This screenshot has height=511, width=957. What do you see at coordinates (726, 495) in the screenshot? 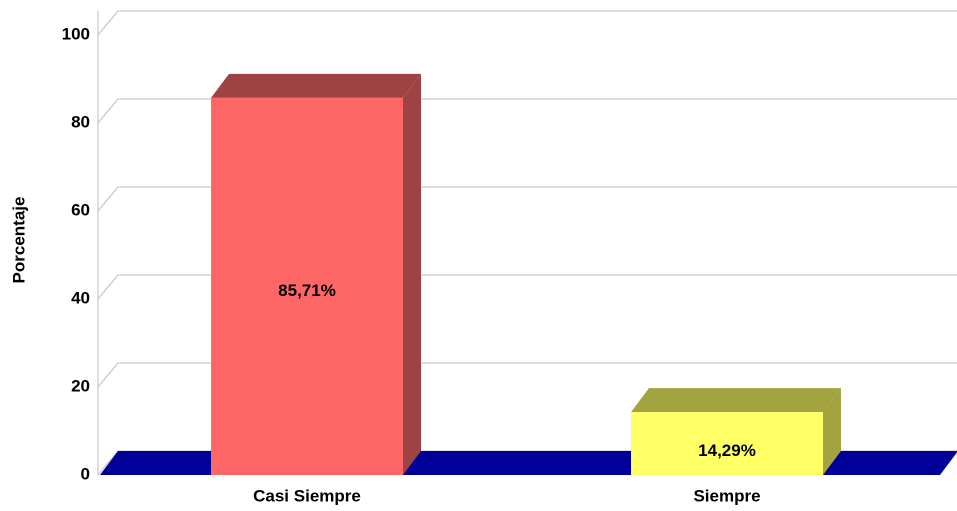
I see `x-tick-label: Siempre` at bounding box center [726, 495].